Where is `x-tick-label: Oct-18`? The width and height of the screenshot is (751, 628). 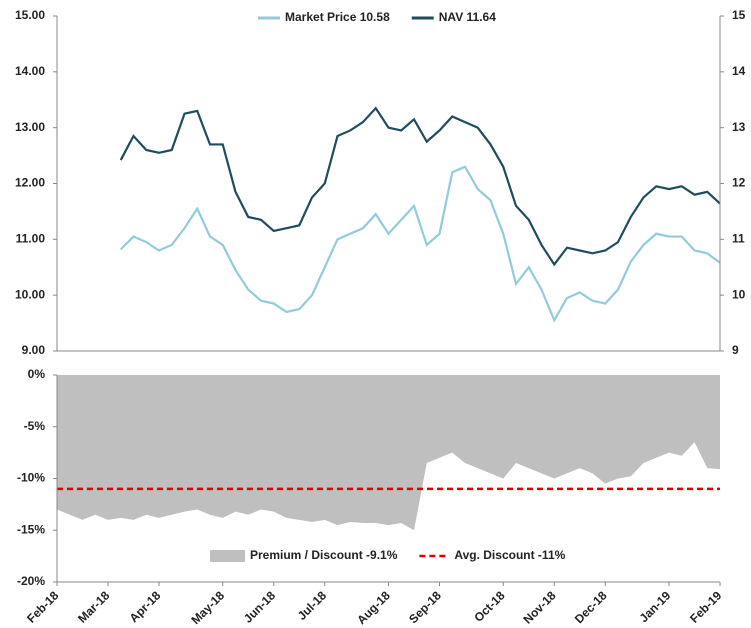 x-tick-label: Oct-18 is located at coordinates (489, 606).